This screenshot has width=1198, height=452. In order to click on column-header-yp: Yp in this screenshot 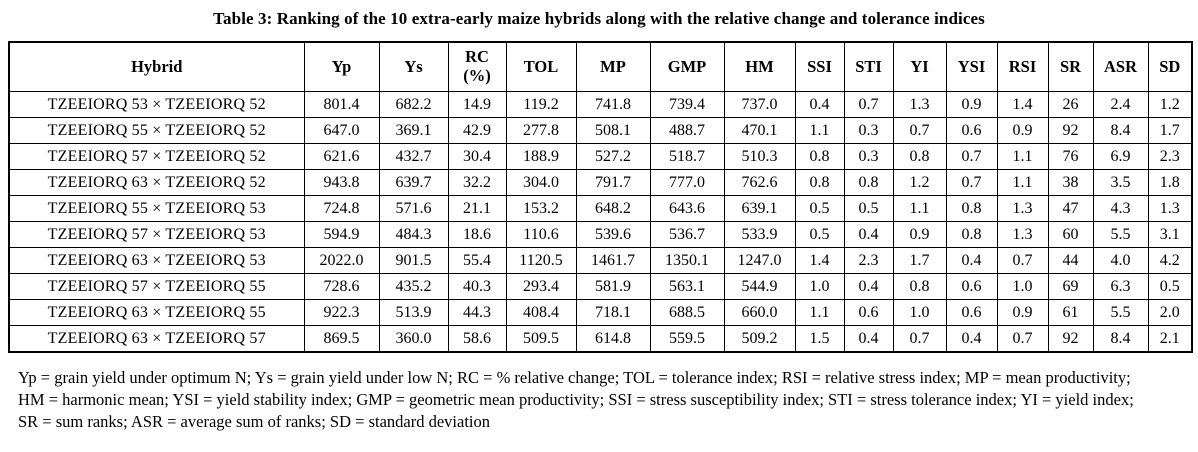, I will do `click(341, 66)`.